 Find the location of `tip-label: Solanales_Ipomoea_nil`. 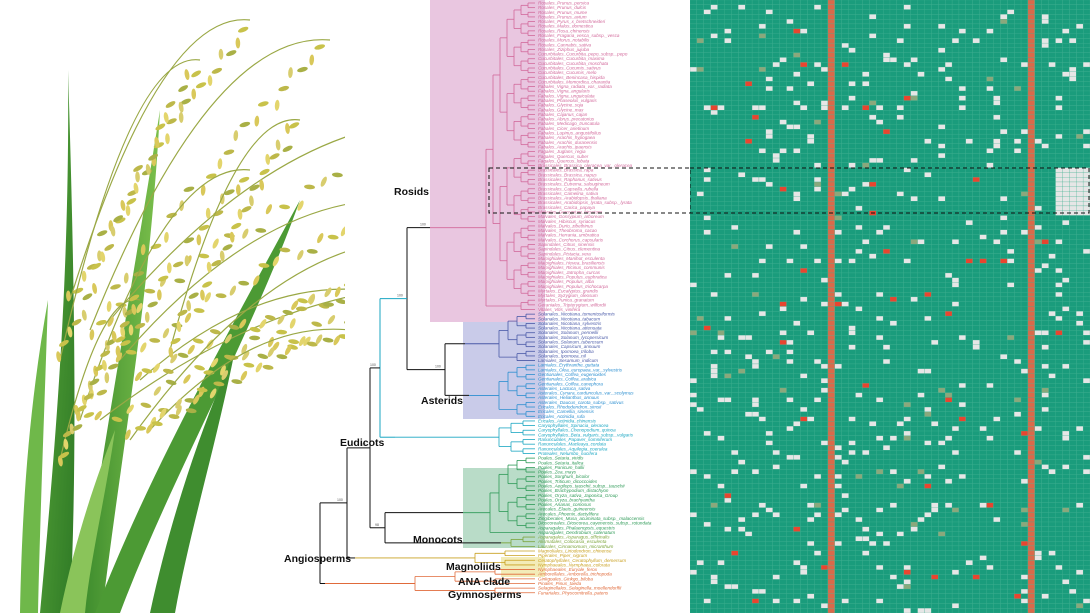

tip-label: Solanales_Ipomoea_nil is located at coordinates (562, 355).